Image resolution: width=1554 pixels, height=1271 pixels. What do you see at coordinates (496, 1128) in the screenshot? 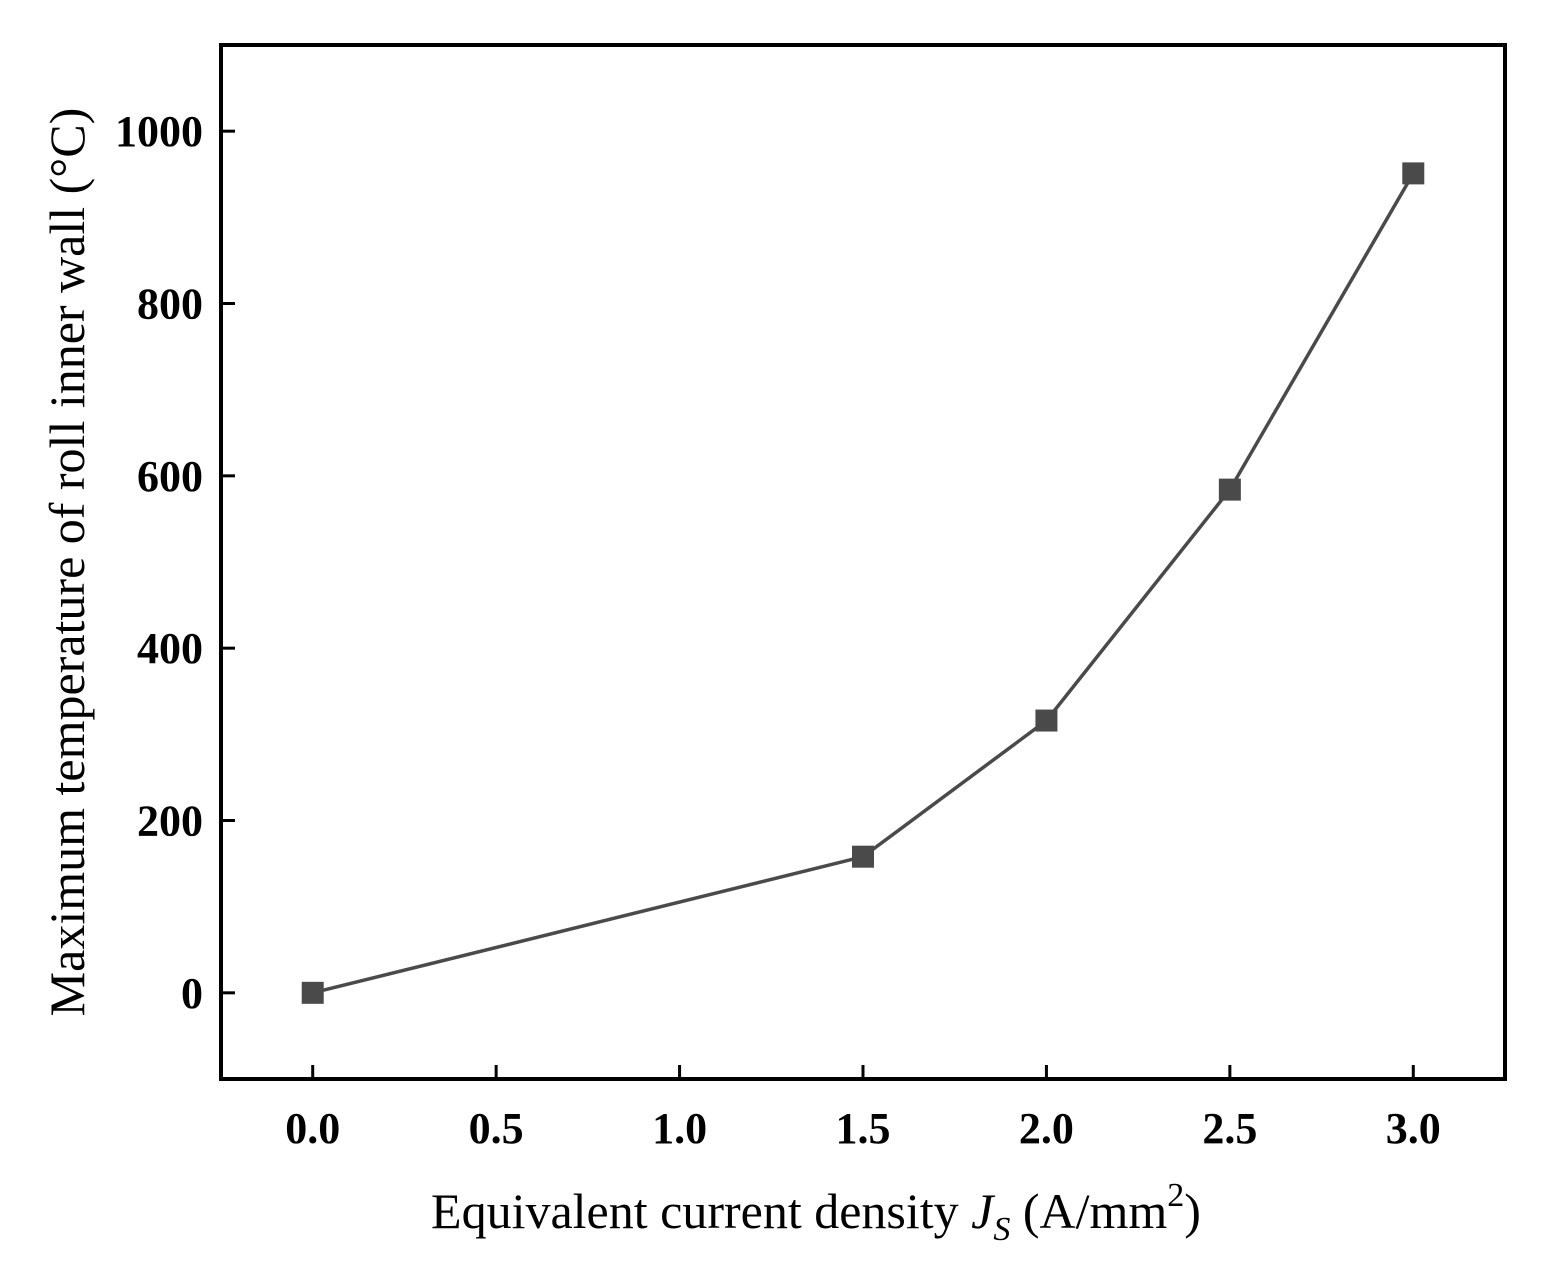
I see `x-tick-label: 0.5` at bounding box center [496, 1128].